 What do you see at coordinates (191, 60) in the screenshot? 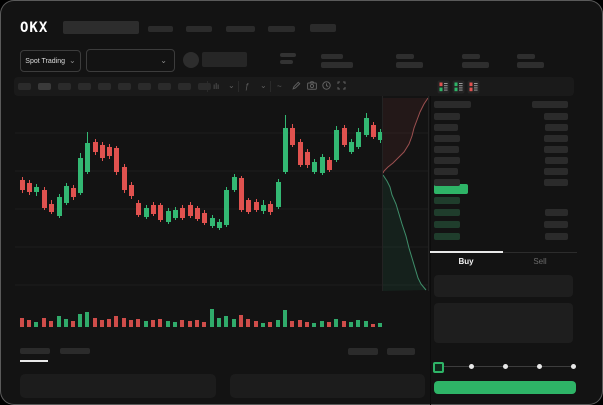
I see `coin-avatar` at bounding box center [191, 60].